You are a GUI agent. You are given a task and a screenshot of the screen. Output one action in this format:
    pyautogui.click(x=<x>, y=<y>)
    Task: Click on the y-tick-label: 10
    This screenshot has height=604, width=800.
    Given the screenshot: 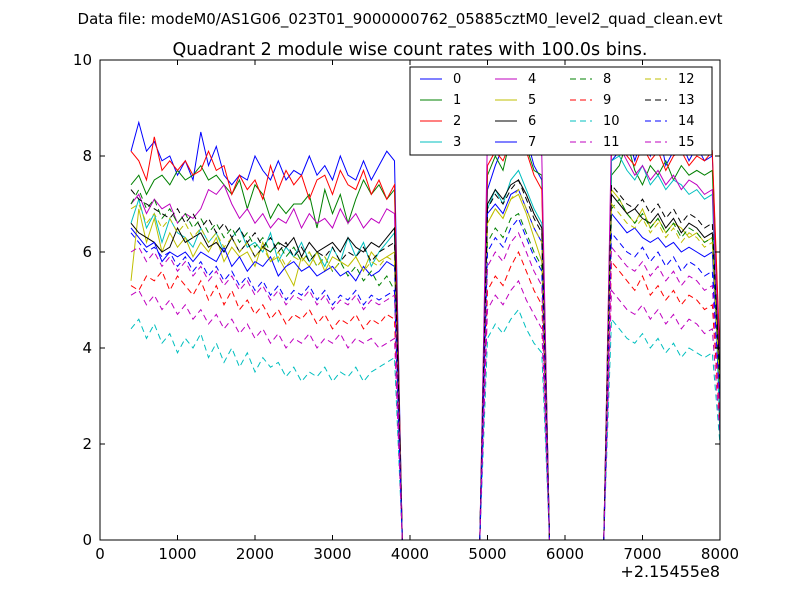 What is the action you would take?
    pyautogui.click(x=82, y=60)
    